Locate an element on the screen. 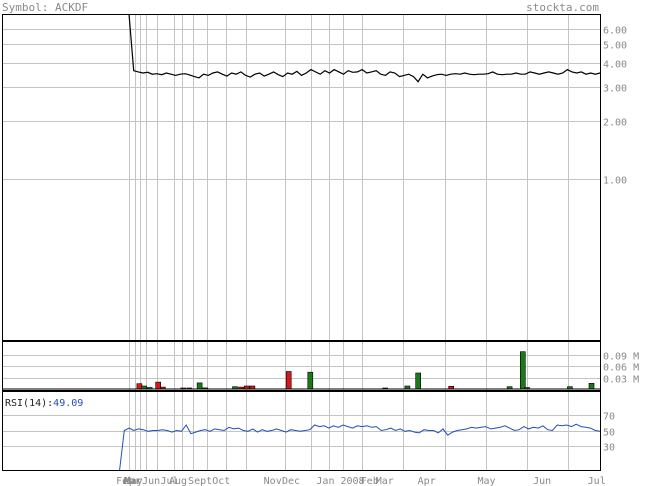 Image resolution: width=655 pixels, height=486 pixels. volume-axis: 0.09 M0.06 M0.03 M is located at coordinates (621, 369).